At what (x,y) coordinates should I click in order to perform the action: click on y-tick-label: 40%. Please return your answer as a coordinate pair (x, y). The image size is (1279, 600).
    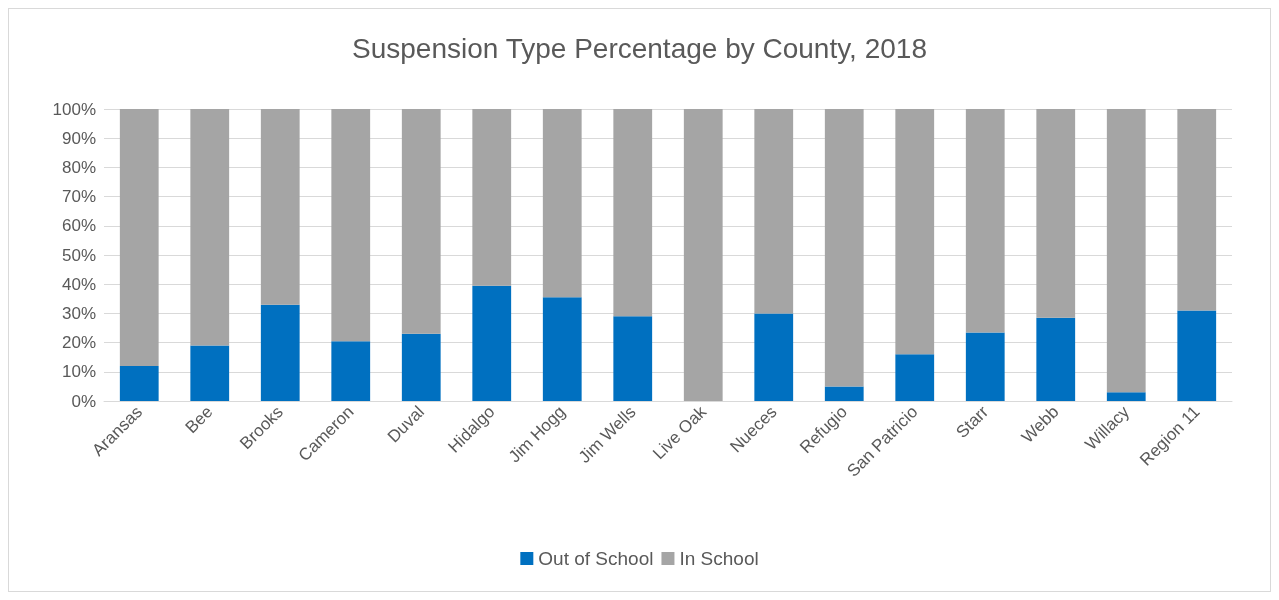
    Looking at the image, I should click on (78, 284).